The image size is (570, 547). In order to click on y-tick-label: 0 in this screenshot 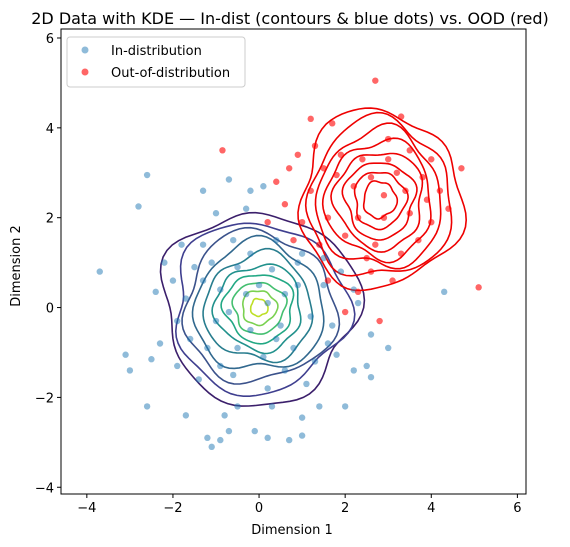, I will do `click(50, 309)`.